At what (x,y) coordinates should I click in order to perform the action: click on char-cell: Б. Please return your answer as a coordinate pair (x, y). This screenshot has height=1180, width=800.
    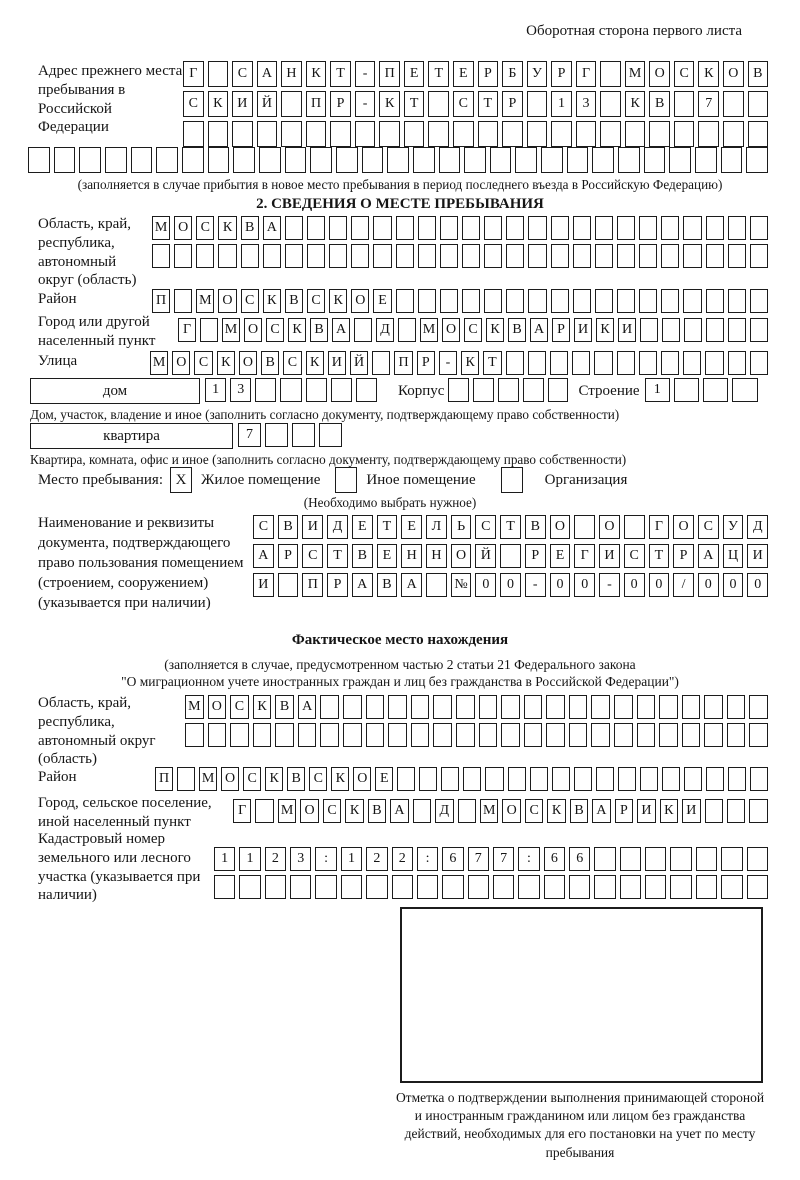
    Looking at the image, I should click on (512, 74).